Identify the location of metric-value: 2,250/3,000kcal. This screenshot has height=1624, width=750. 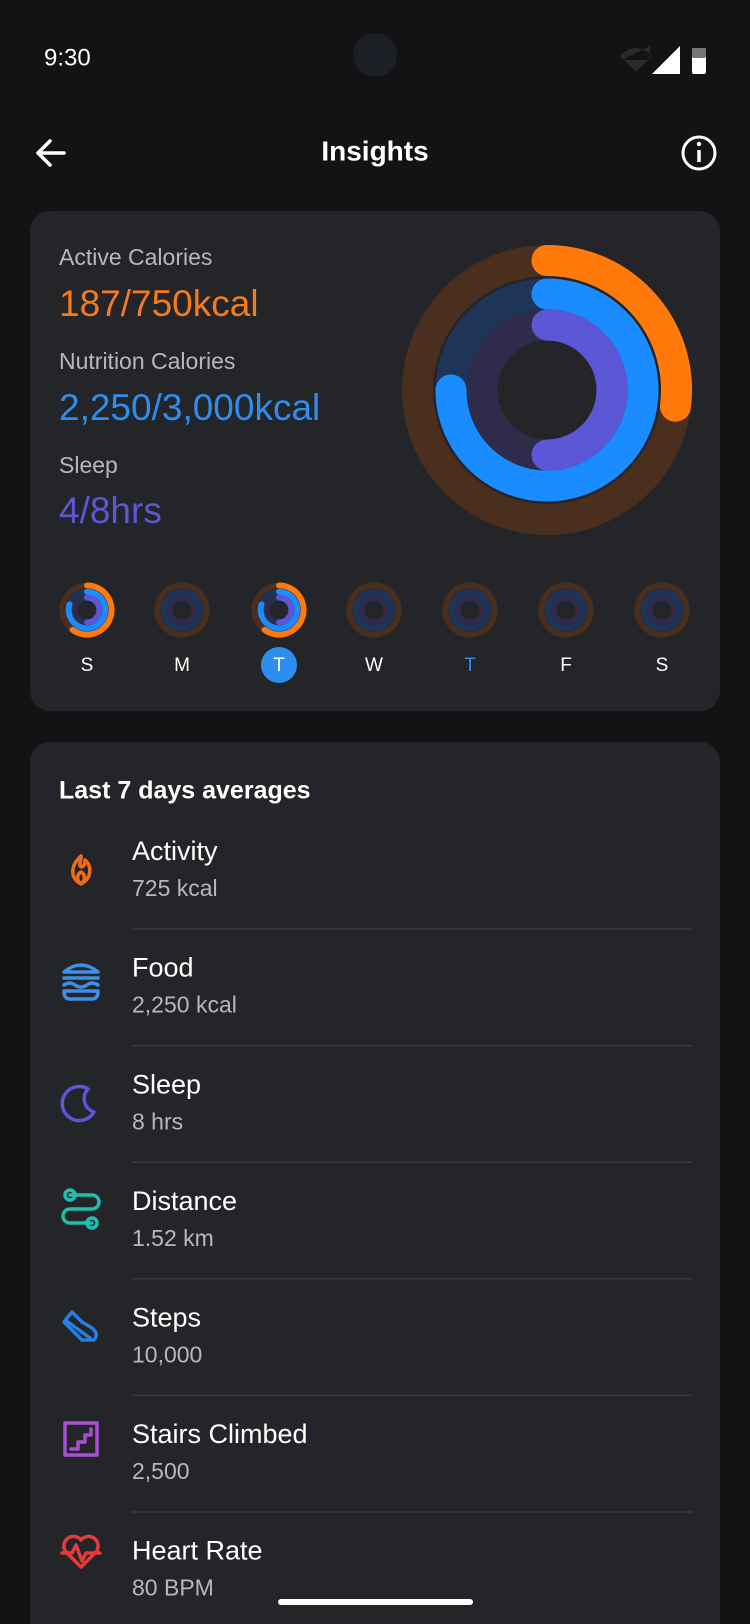
(189, 407).